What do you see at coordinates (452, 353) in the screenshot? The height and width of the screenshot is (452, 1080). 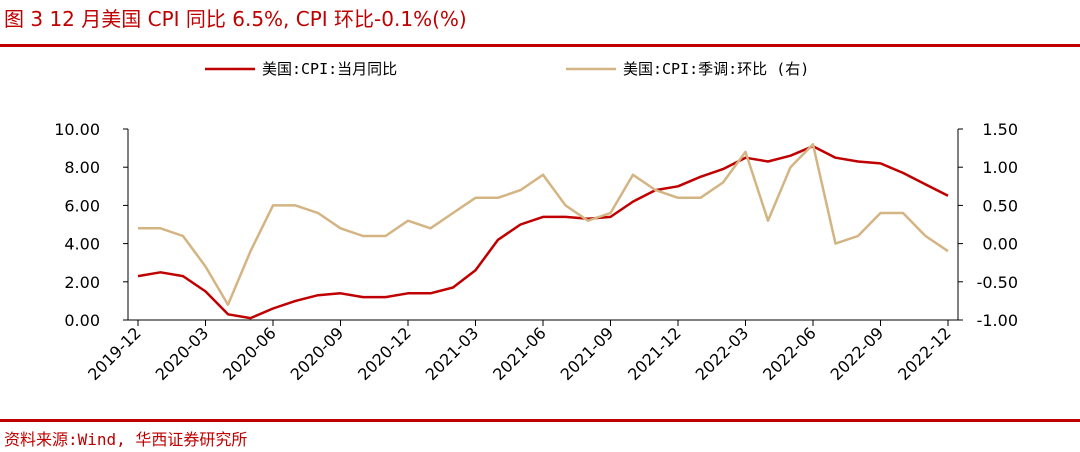 I see `x-tick-label: 2021-03` at bounding box center [452, 353].